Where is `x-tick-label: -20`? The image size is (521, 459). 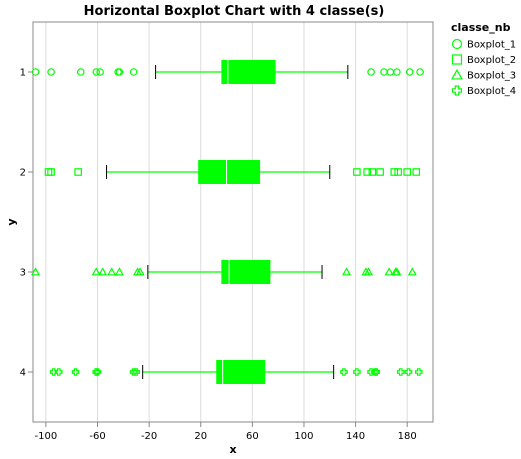
x-tick-label: -20 is located at coordinates (149, 436).